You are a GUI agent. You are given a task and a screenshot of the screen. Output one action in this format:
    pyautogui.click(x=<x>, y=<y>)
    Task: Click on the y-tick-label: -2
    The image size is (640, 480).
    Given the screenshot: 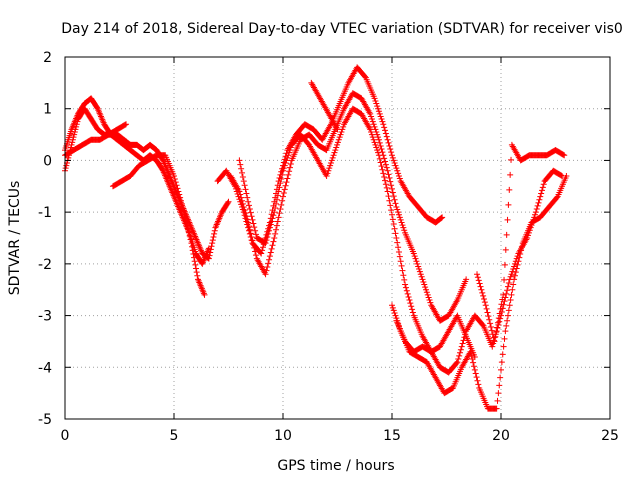 What is the action you would take?
    pyautogui.click(x=45, y=265)
    